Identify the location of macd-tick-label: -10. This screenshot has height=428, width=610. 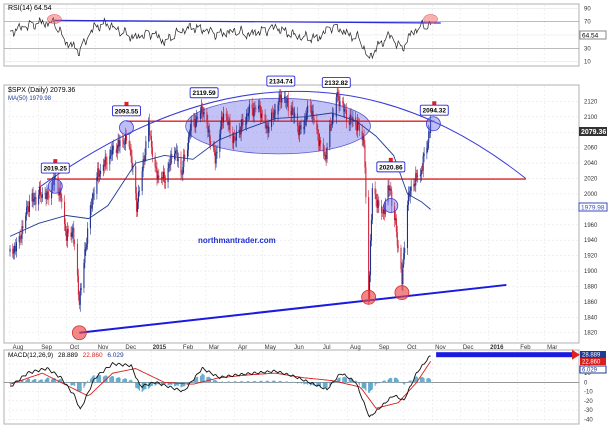
(588, 393).